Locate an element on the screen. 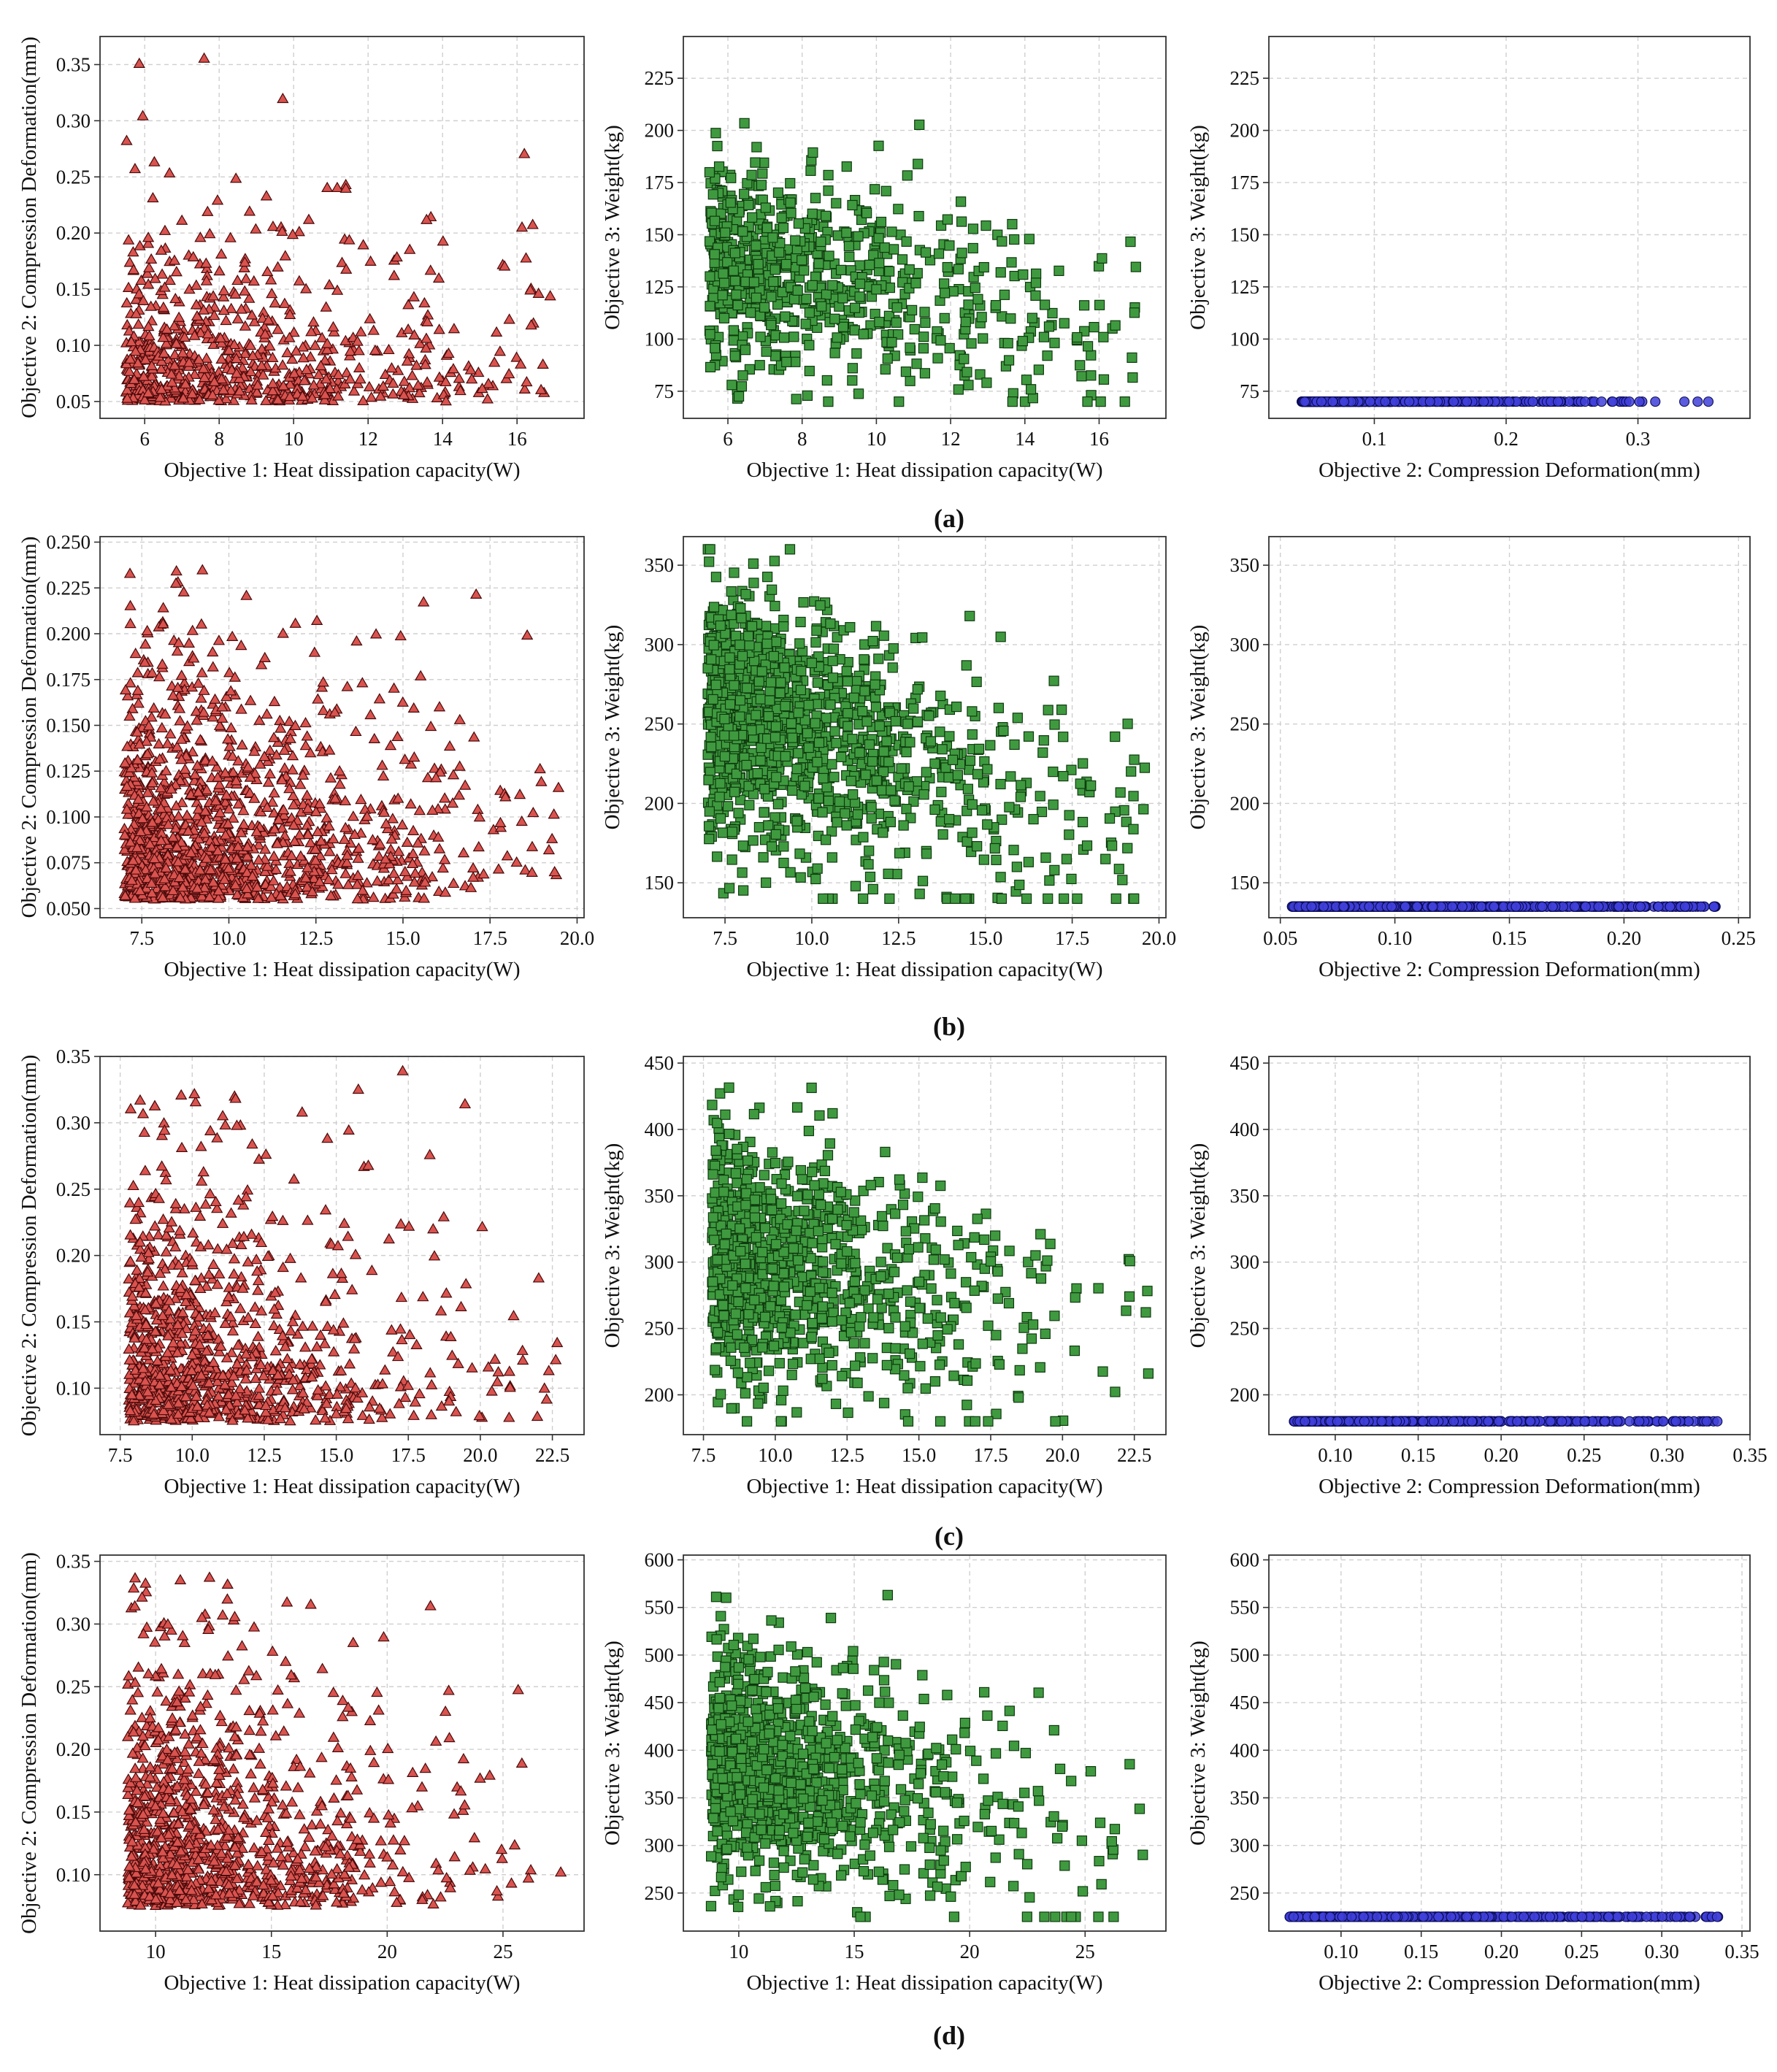  y-tick-label: 200 is located at coordinates (660, 131).